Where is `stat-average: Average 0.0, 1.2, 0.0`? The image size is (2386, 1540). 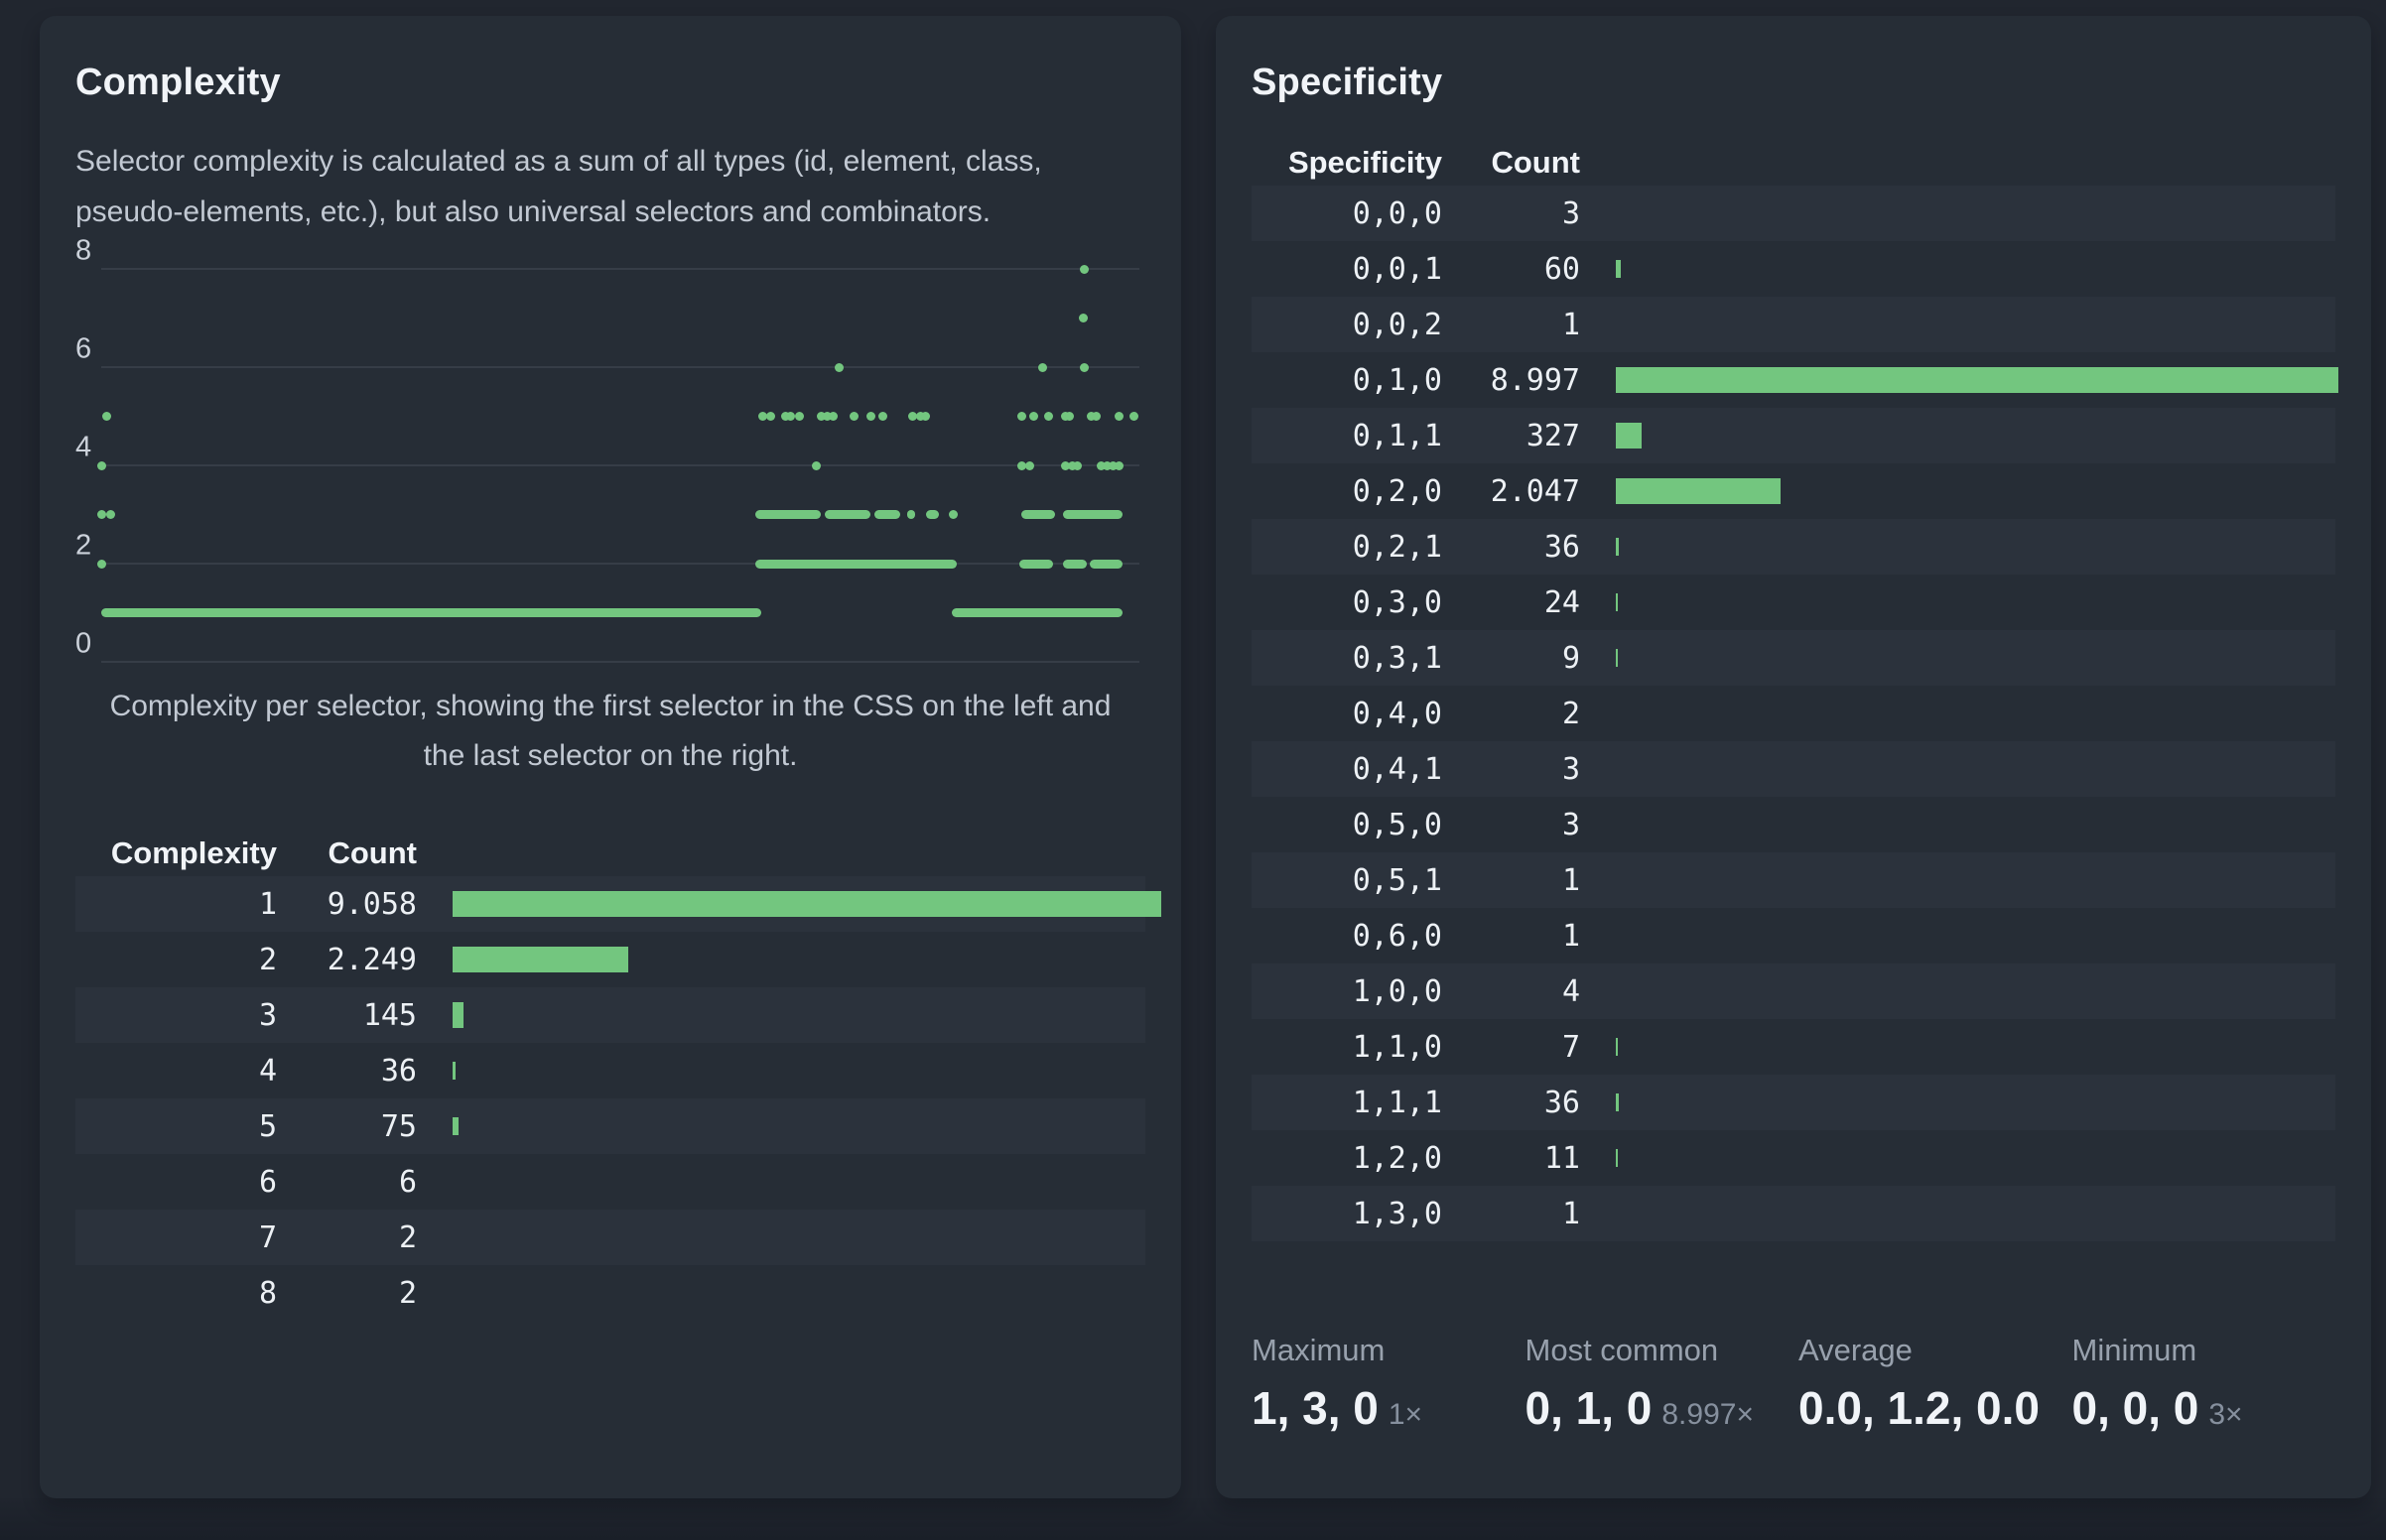
stat-average: Average 0.0, 1.2, 0.0 is located at coordinates (1930, 1388).